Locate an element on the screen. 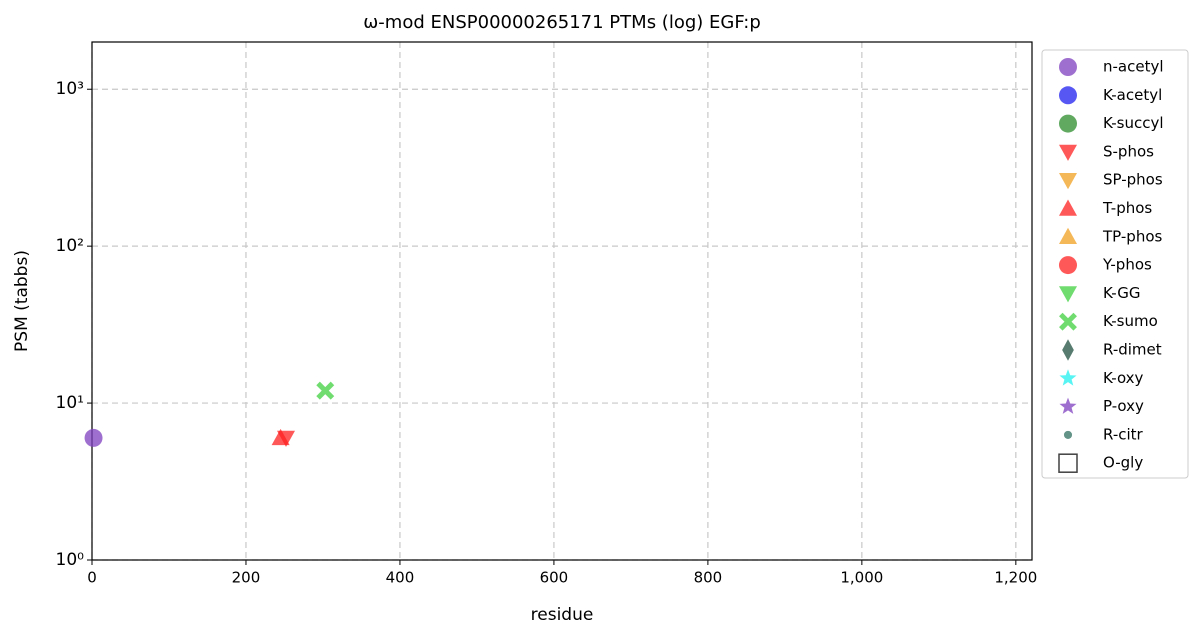 This screenshot has height=639, width=1200. x-tick-label: 0 is located at coordinates (92, 578).